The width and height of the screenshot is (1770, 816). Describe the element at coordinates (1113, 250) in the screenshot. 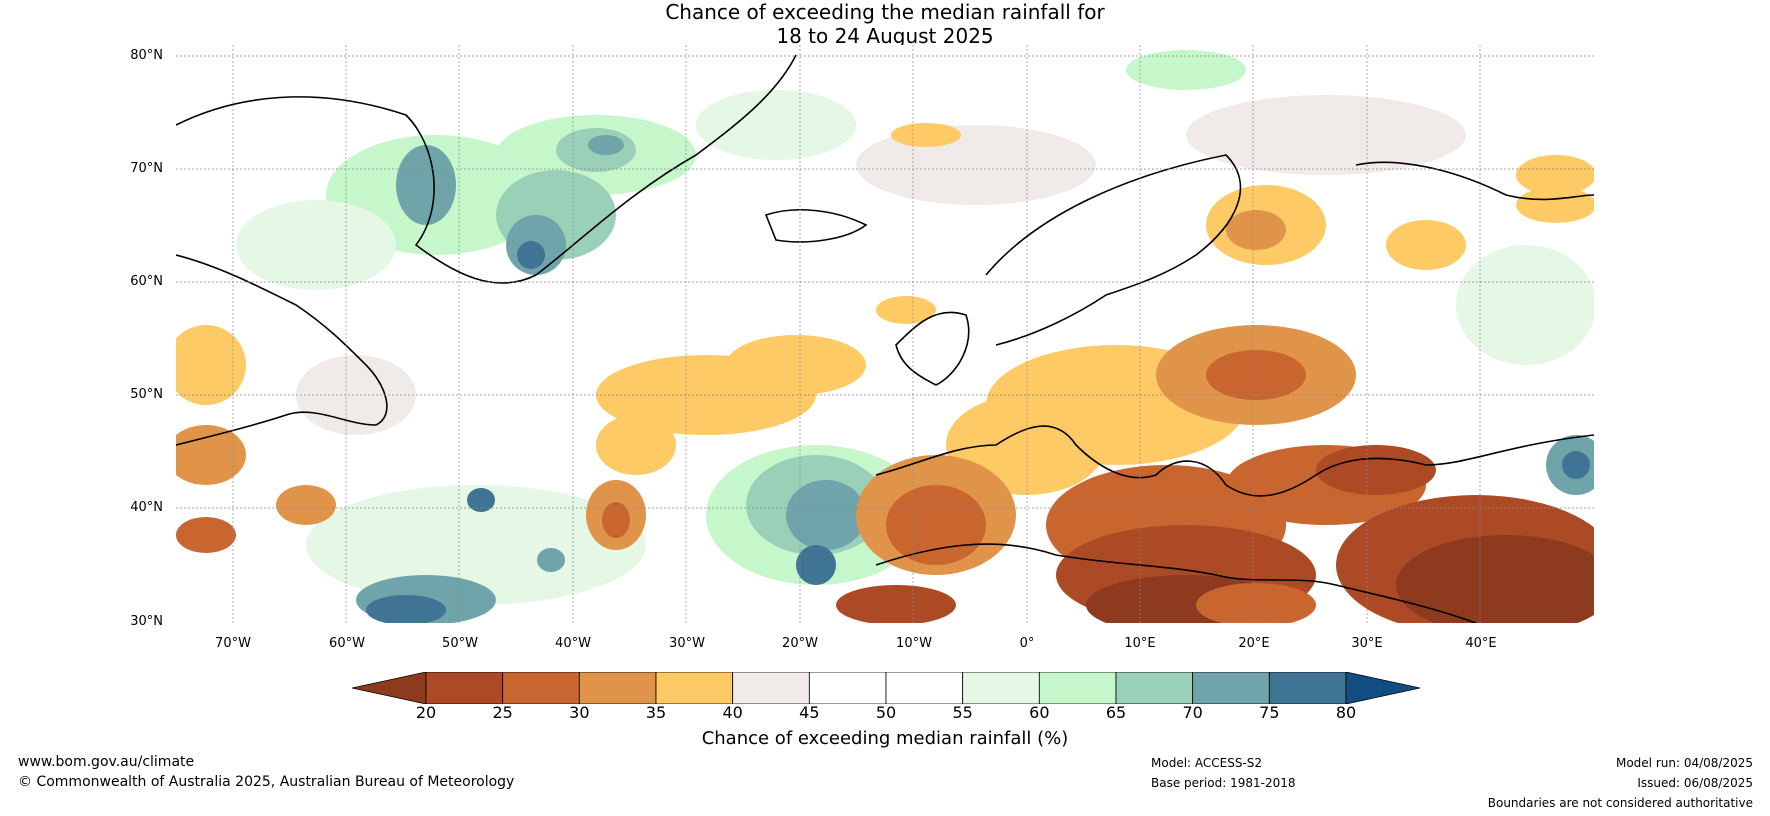

I see `scandinavia-coast` at that location.